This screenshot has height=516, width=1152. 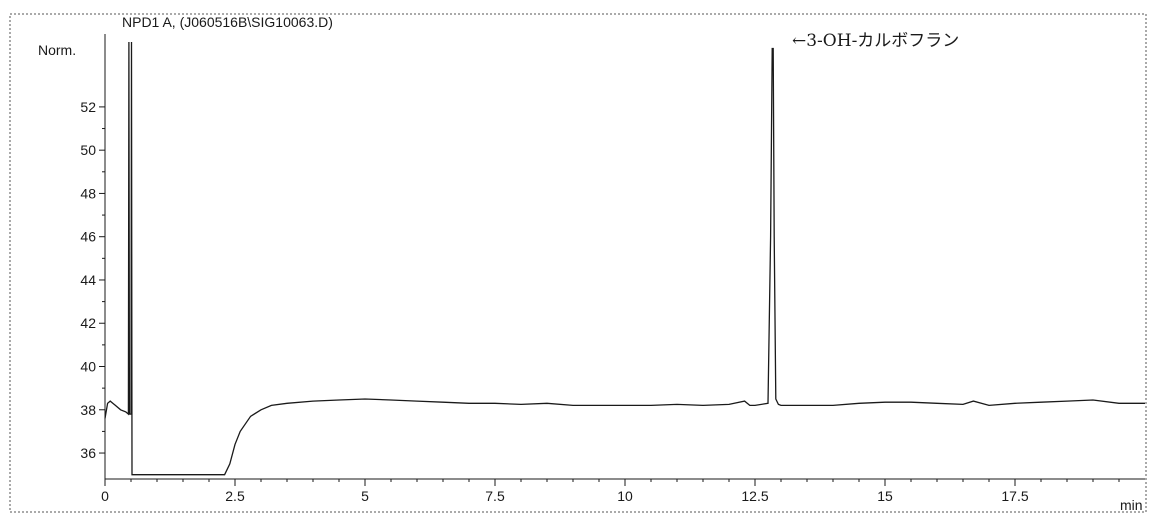 What do you see at coordinates (88, 193) in the screenshot?
I see `y-tick-label: 48` at bounding box center [88, 193].